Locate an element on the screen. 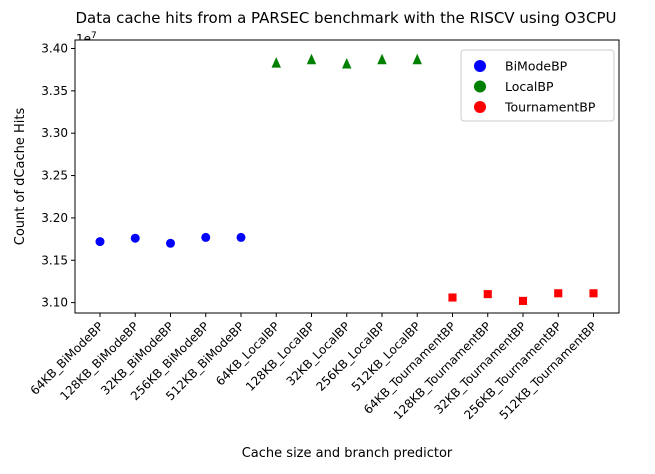 Image resolution: width=655 pixels, height=474 pixels. y-tick-label: 3.15 is located at coordinates (54, 260).